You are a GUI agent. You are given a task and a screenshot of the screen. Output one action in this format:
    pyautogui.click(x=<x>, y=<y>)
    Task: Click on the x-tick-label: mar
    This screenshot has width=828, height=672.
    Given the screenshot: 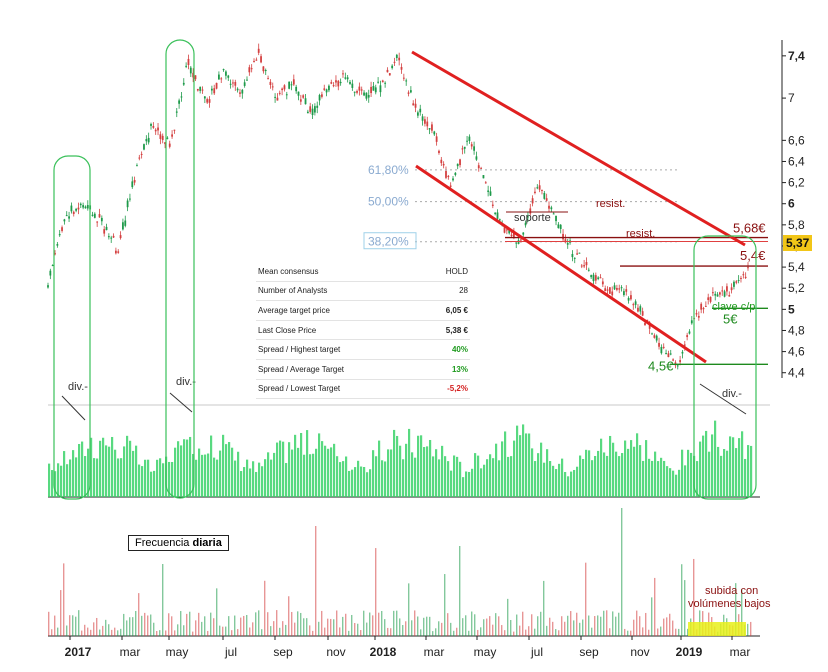 What is the action you would take?
    pyautogui.click(x=434, y=652)
    